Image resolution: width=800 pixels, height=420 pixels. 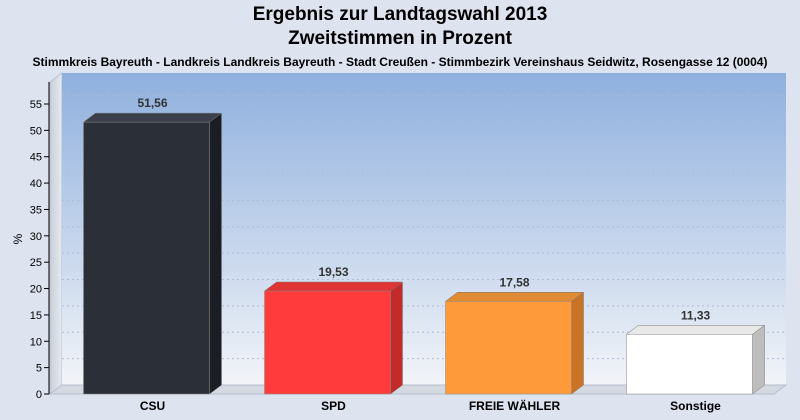 What do you see at coordinates (36, 105) in the screenshot?
I see `y-tick-label: 55` at bounding box center [36, 105].